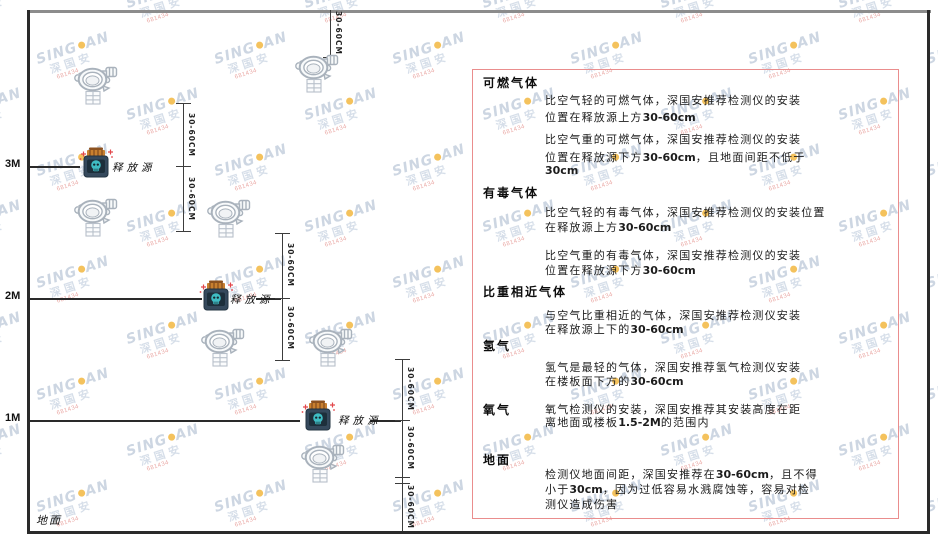  Describe the element at coordinates (673, 139) in the screenshot. I see `panel-text-line: 比空气重的可燃气体，深国安推荐检测仪的安装` at that location.